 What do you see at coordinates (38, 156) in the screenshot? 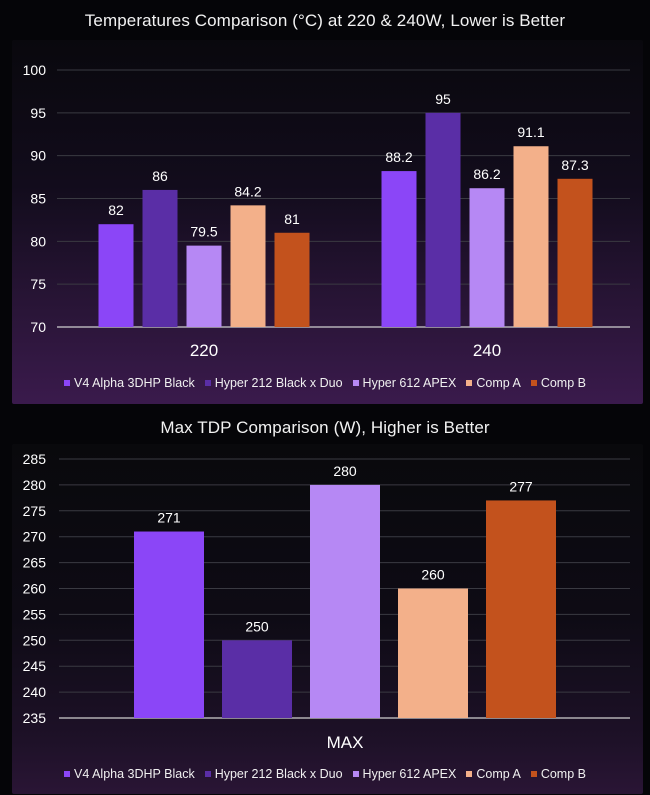
I see `y-tick-label: 90` at bounding box center [38, 156].